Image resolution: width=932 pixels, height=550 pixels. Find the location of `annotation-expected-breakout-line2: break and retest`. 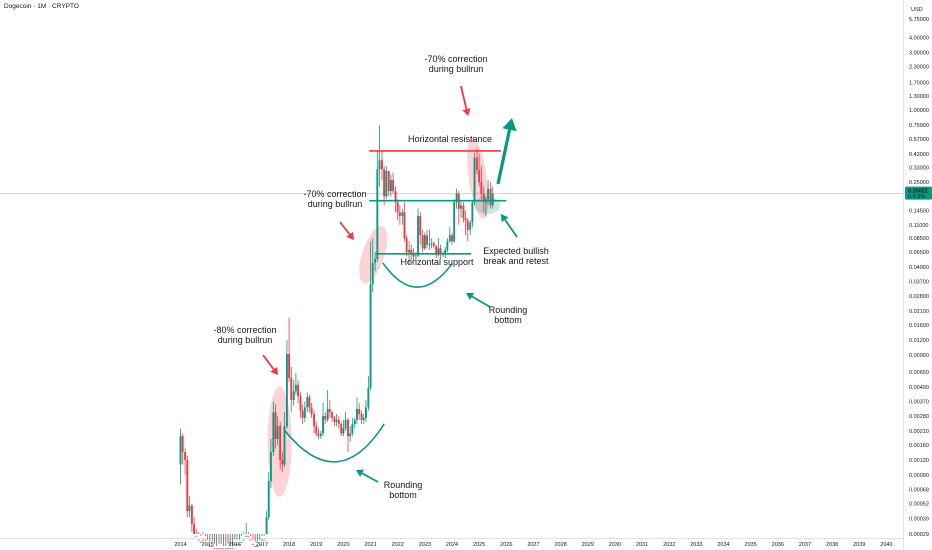

annotation-expected-breakout-line2: break and retest is located at coordinates (516, 261).